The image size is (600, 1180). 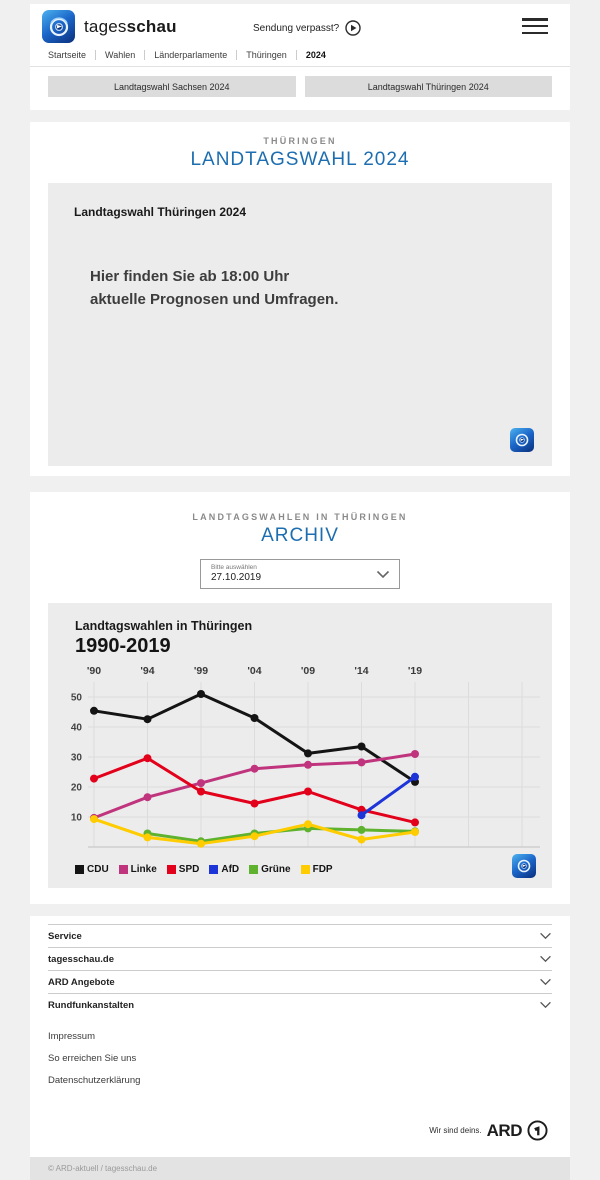 What do you see at coordinates (361, 829) in the screenshot?
I see `data-point-Grüne` at bounding box center [361, 829].